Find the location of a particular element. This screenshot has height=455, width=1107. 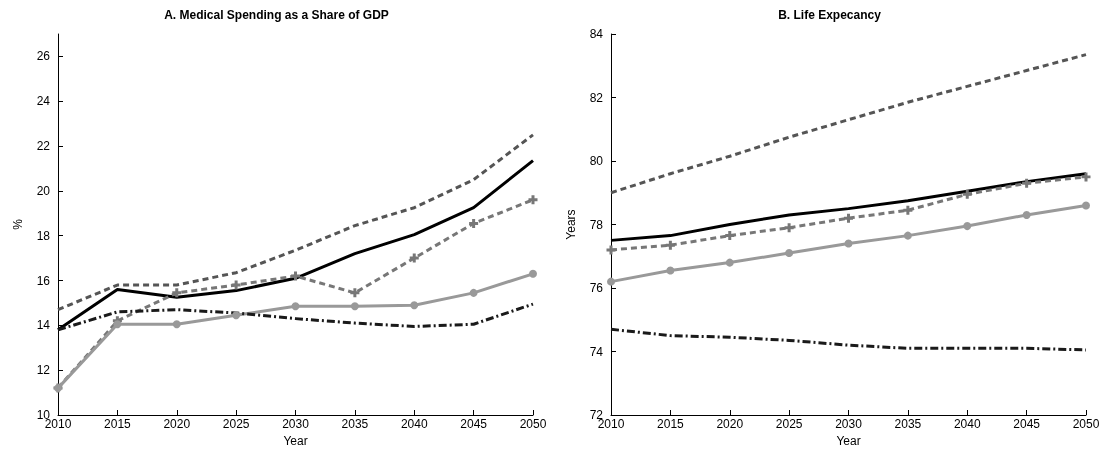

y-tick-label: 22 is located at coordinates (43, 146).